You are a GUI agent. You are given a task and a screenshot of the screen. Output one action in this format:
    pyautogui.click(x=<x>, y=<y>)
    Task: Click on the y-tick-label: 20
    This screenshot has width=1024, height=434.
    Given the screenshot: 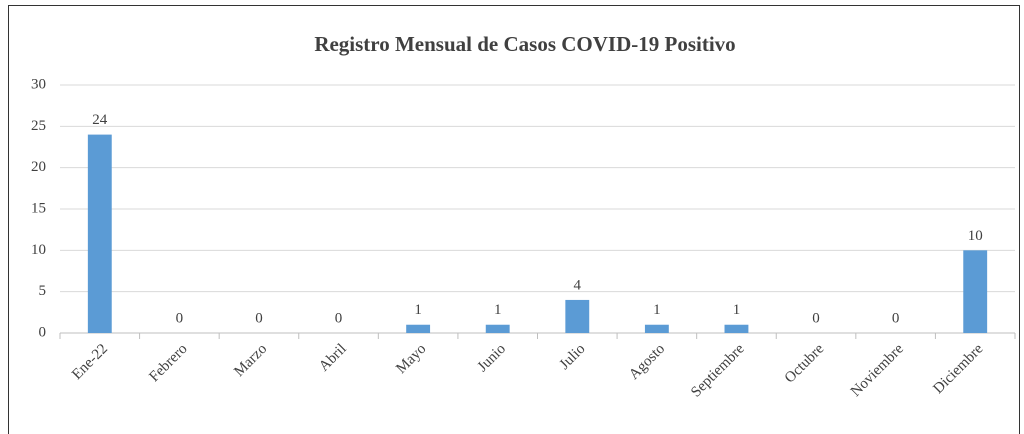 What is the action you would take?
    pyautogui.click(x=38, y=167)
    